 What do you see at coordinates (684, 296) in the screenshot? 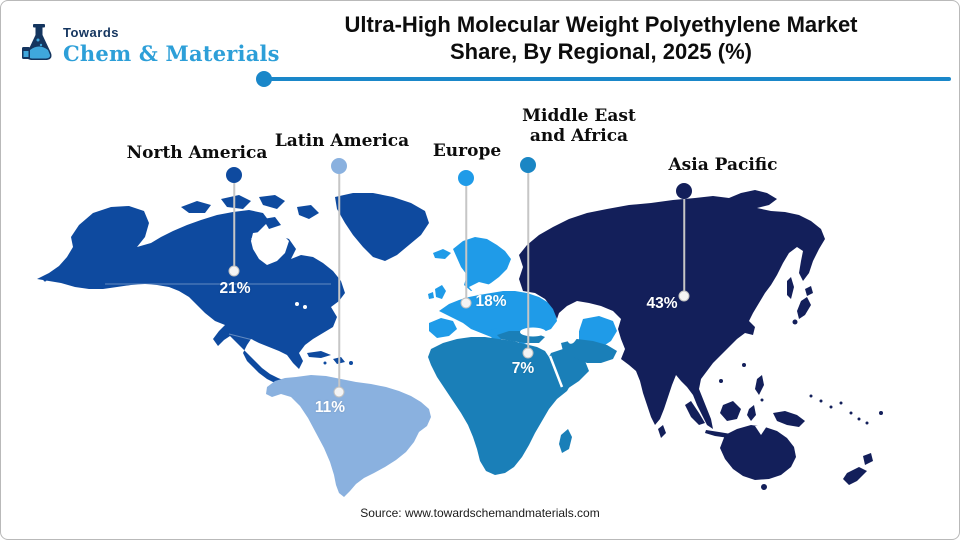
I see `end-dot-asia-pacific` at bounding box center [684, 296].